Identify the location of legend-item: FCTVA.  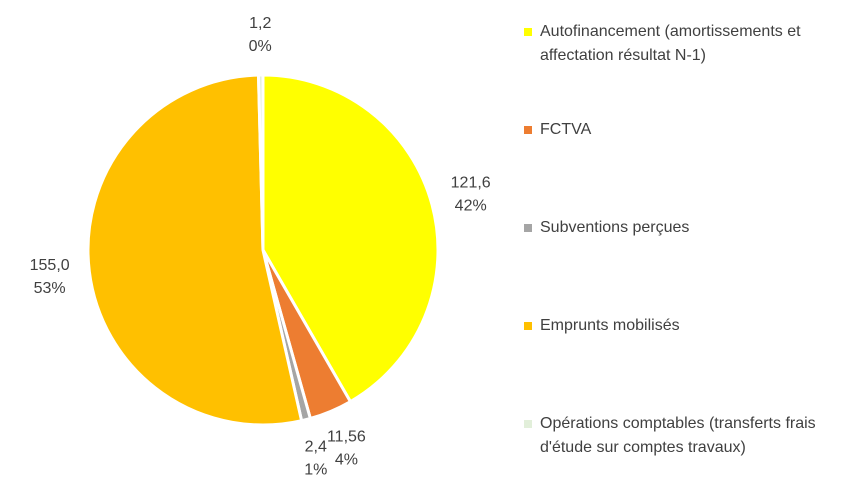
(696, 130).